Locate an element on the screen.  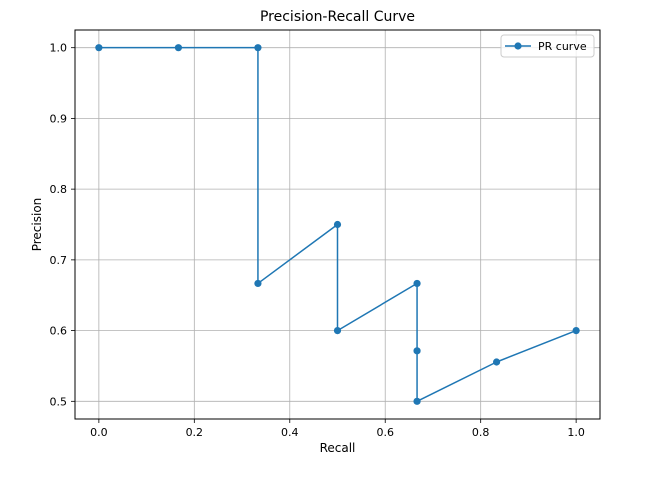
x-tick-label: 1.0 is located at coordinates (576, 432).